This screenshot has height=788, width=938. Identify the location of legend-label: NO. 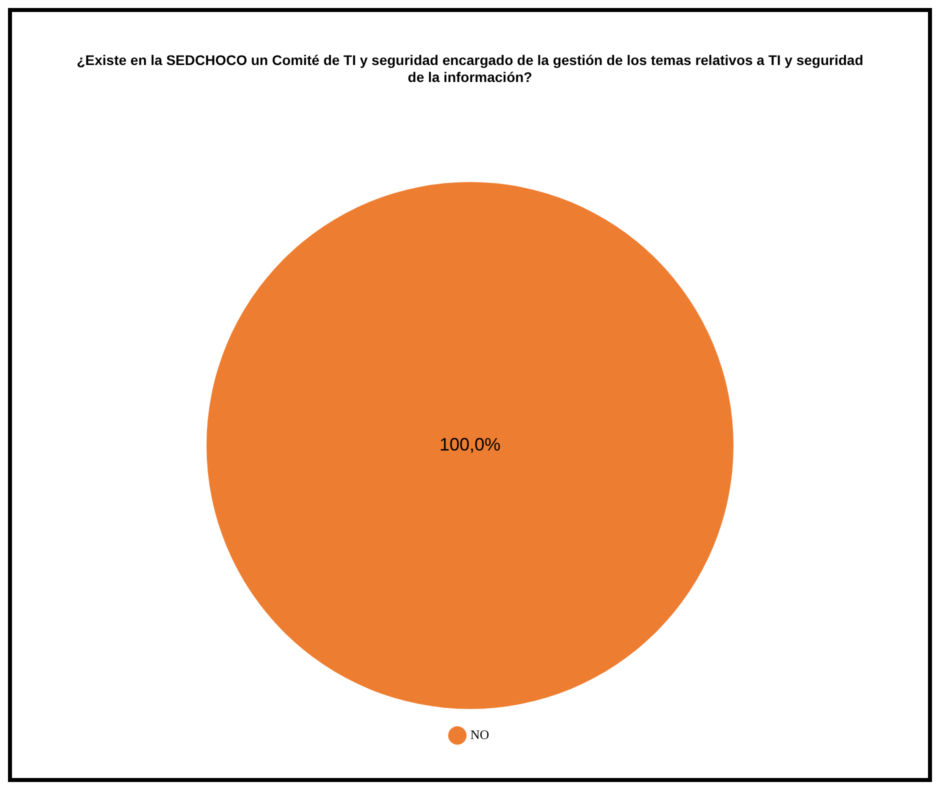
(480, 734).